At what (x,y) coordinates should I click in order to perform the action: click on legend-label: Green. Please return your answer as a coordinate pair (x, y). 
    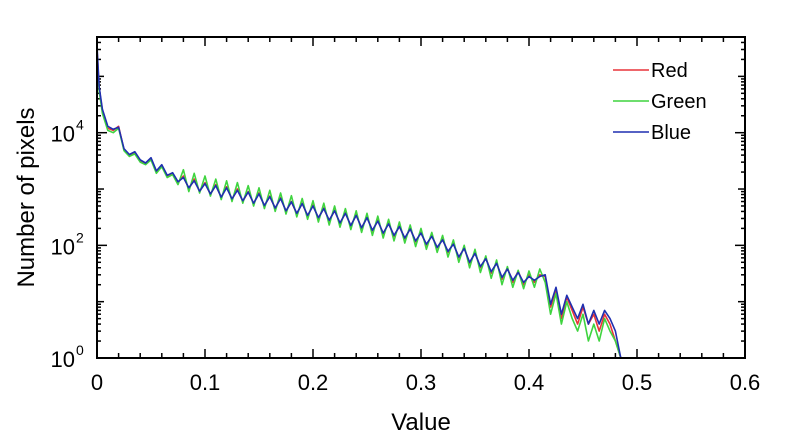
    Looking at the image, I should click on (679, 102).